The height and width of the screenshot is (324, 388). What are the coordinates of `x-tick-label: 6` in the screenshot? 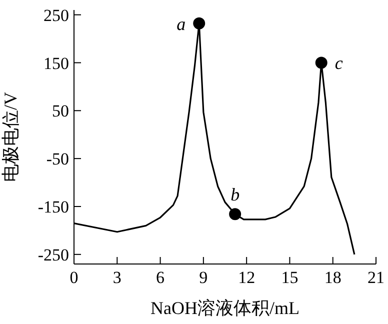 It's located at (160, 278).